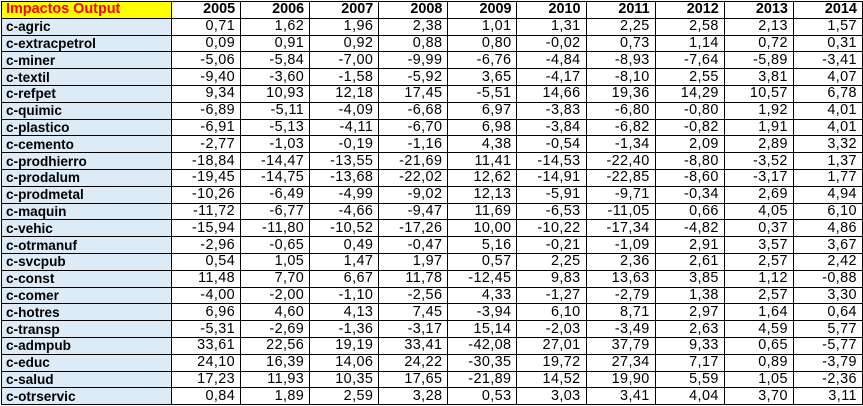 This screenshot has width=863, height=406. Describe the element at coordinates (344, 278) in the screenshot. I see `table-cell: 6,67` at that location.